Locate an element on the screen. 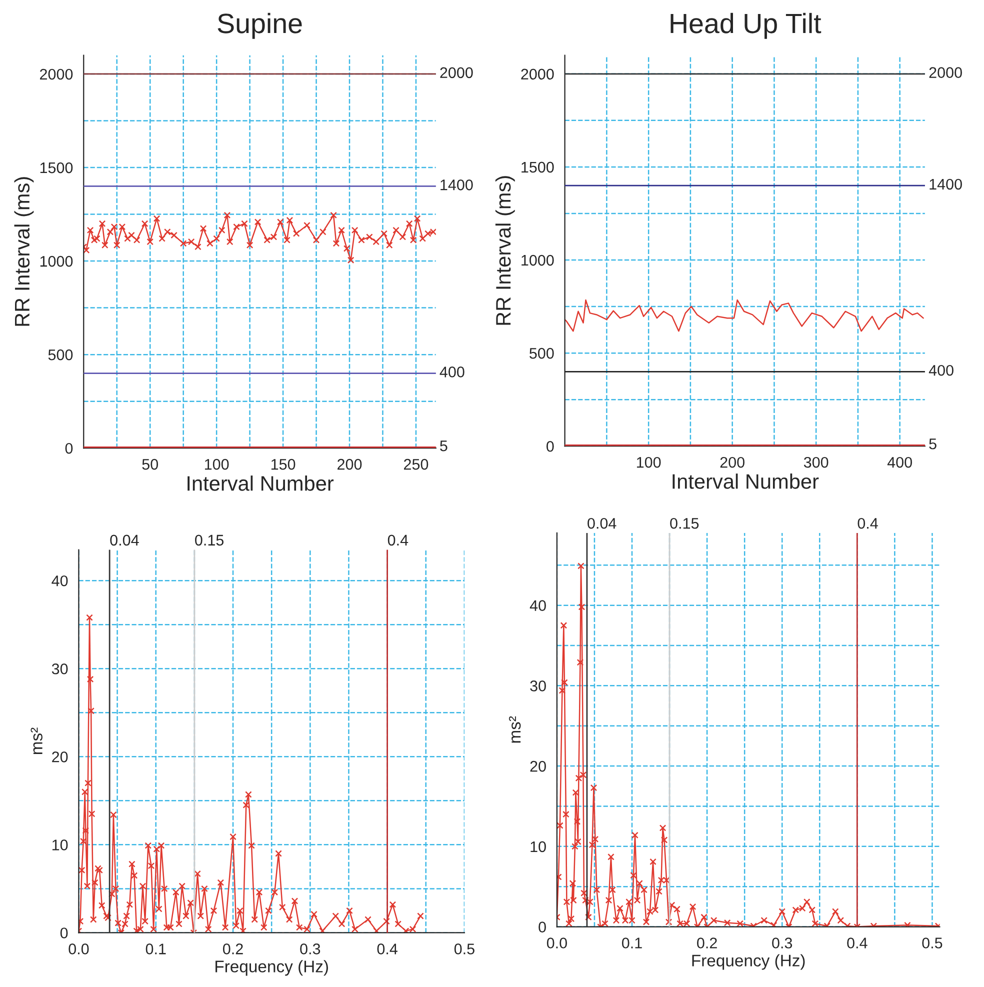 The image size is (984, 987). chart-title: Head Up Tilt is located at coordinates (746, 25).